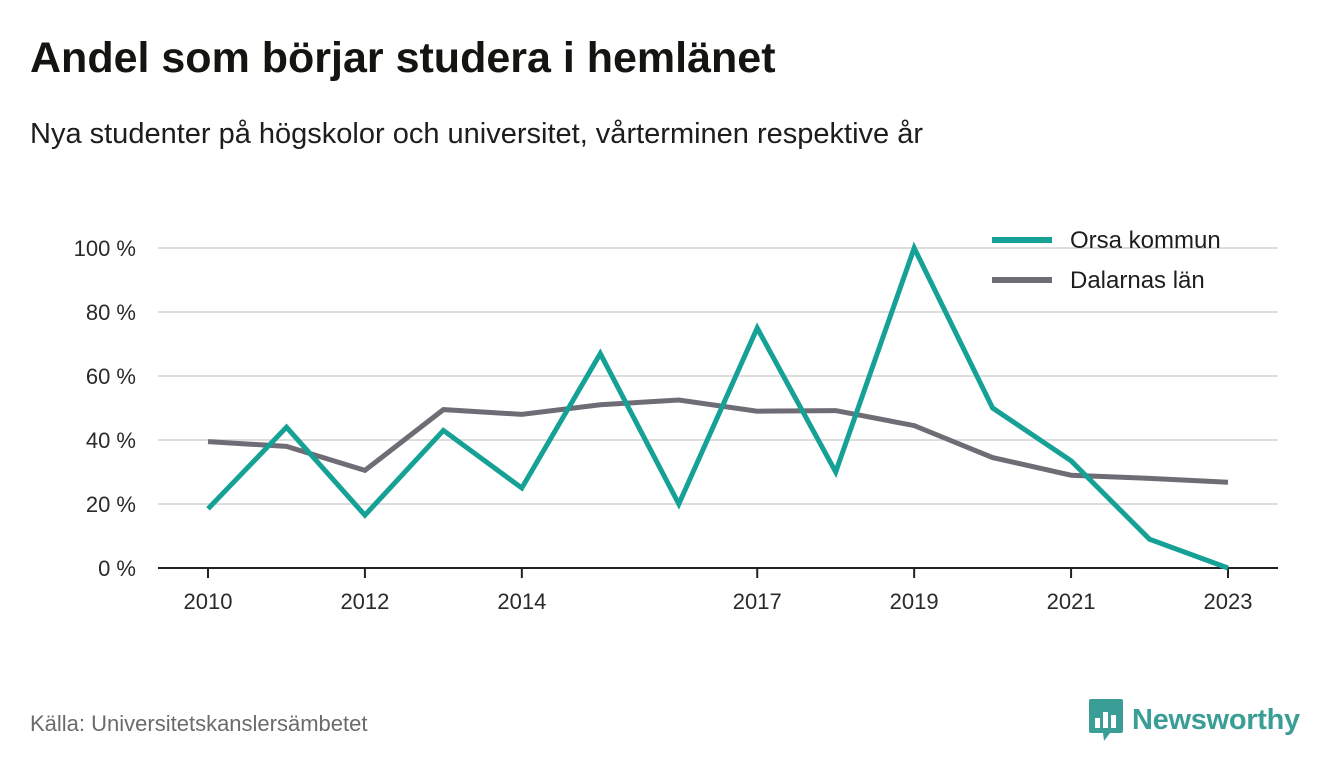  What do you see at coordinates (1106, 720) in the screenshot?
I see `bar-chart-speech-bubble-icon` at bounding box center [1106, 720].